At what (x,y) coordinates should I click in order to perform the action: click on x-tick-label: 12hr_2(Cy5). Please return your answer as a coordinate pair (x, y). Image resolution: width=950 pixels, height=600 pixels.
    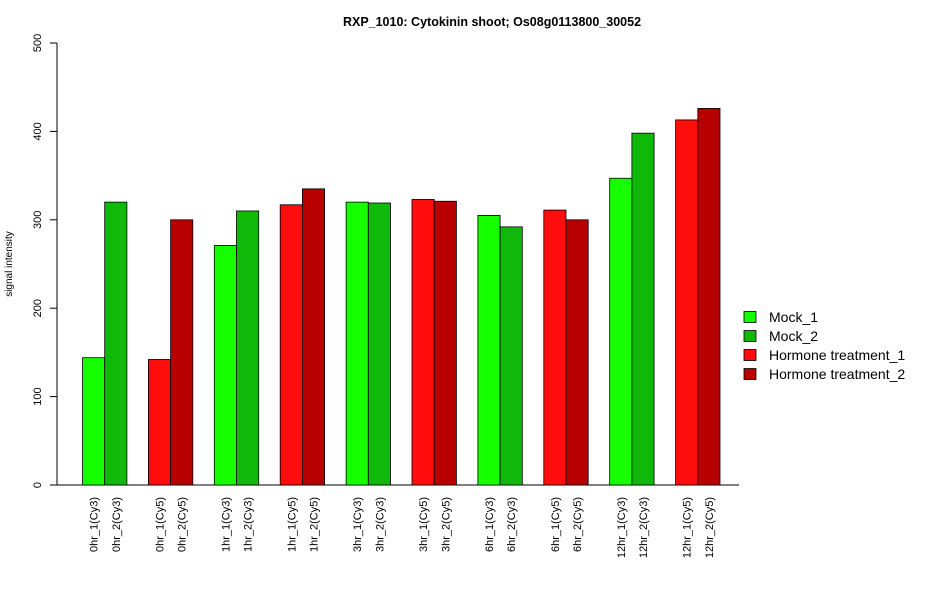
    Looking at the image, I should click on (710, 527).